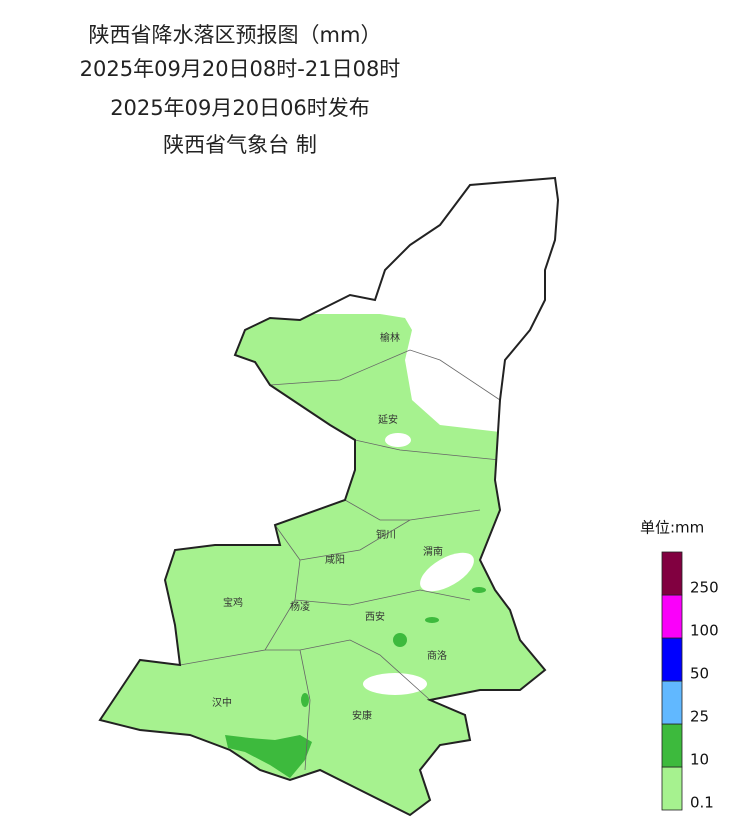 The height and width of the screenshot is (837, 736). I want to click on city-label: 汉中, so click(222, 702).